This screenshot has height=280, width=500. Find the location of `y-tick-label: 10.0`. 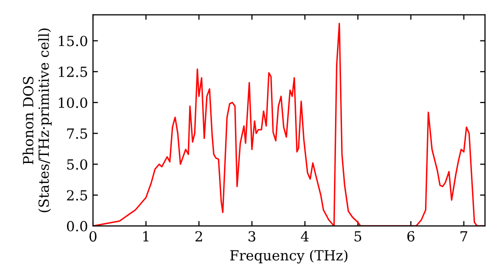

y-tick-label: 10.0 is located at coordinates (73, 102).